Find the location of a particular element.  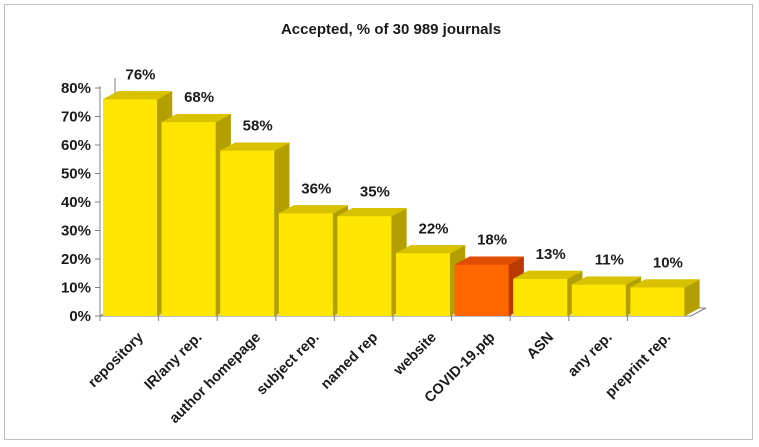

data-label: 18% is located at coordinates (492, 240).